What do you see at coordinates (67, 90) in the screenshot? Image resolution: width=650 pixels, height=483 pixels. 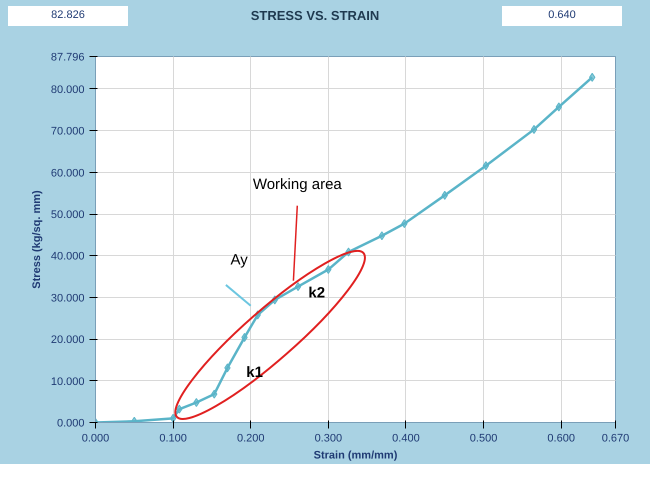 I see `y-tick-label: 80.000` at bounding box center [67, 90].